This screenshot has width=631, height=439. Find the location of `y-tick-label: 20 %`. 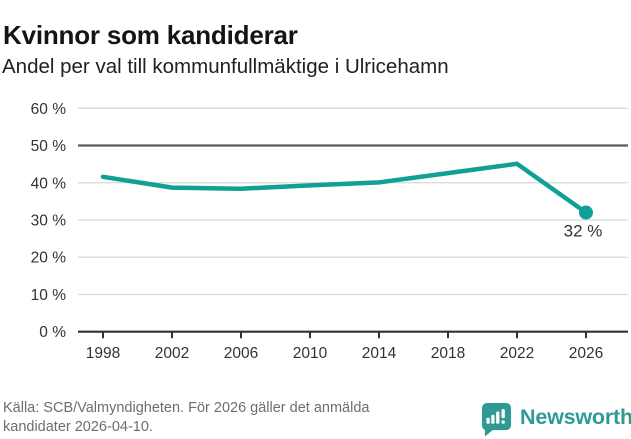

y-tick-label: 20 % is located at coordinates (49, 258).